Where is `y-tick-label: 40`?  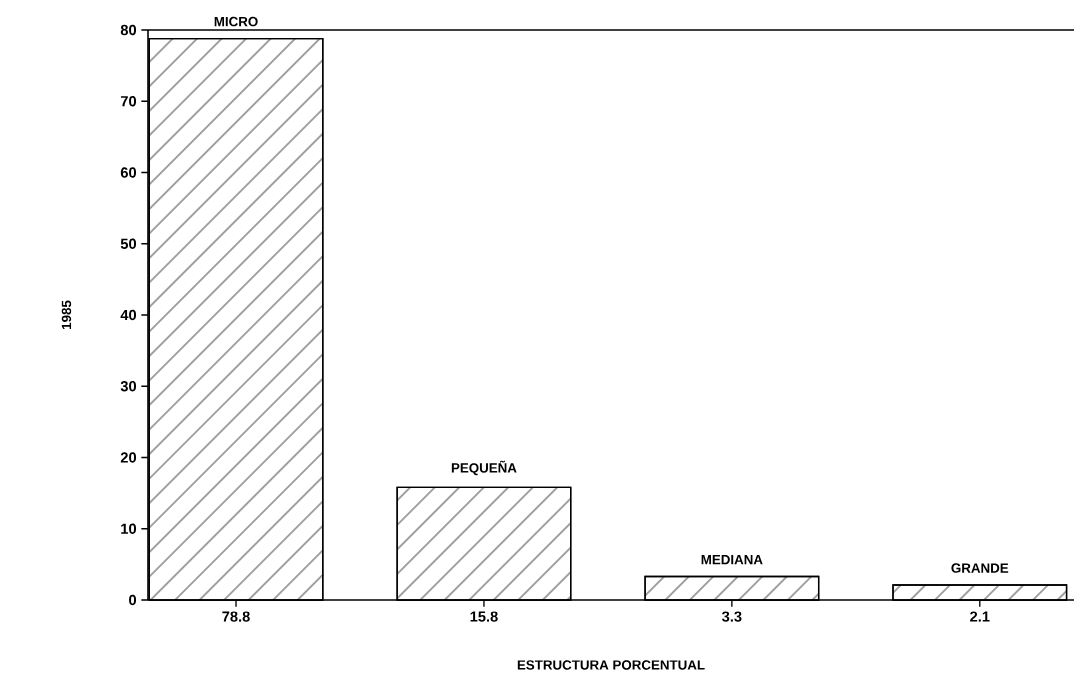
y-tick-label: 40 is located at coordinates (128, 315).